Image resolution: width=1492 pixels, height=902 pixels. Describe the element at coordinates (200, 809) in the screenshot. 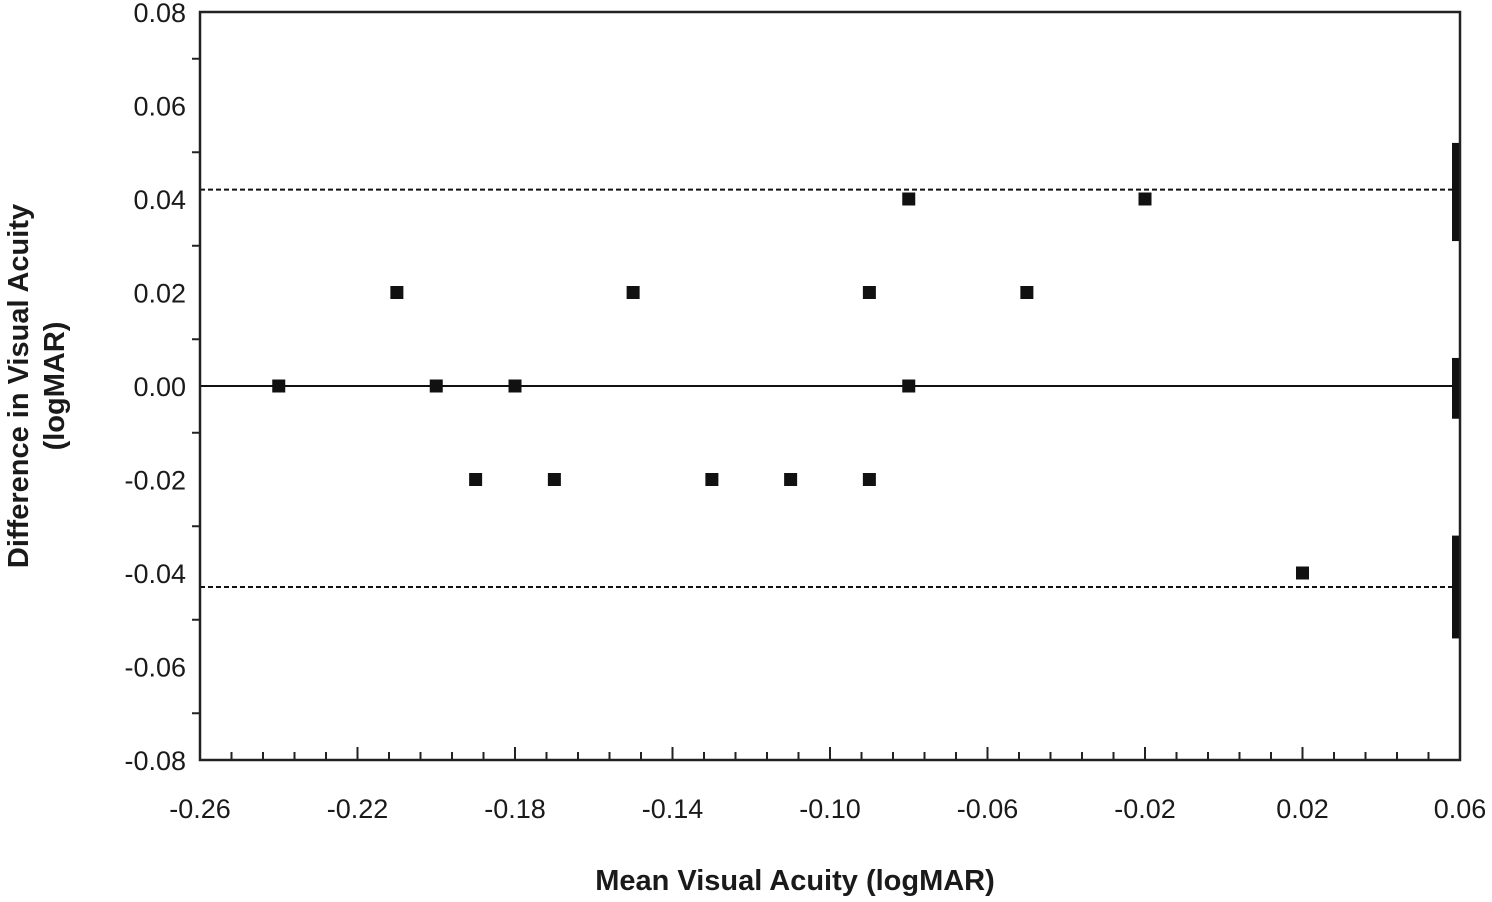

I see `x-tick-label: -0.26` at that location.